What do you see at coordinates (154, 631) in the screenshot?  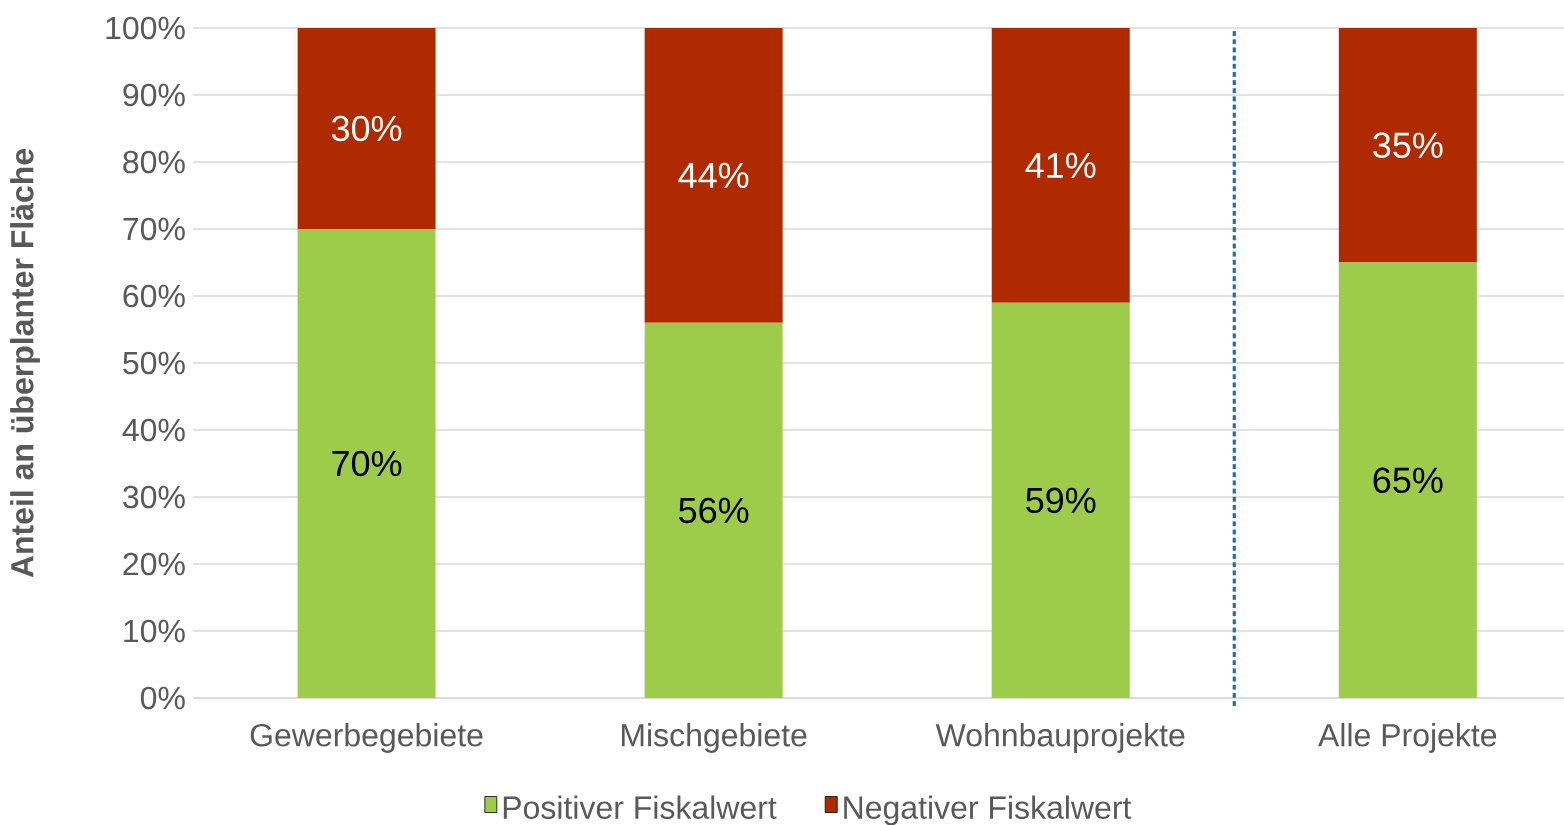 I see `y-tick-label: 10%` at bounding box center [154, 631].